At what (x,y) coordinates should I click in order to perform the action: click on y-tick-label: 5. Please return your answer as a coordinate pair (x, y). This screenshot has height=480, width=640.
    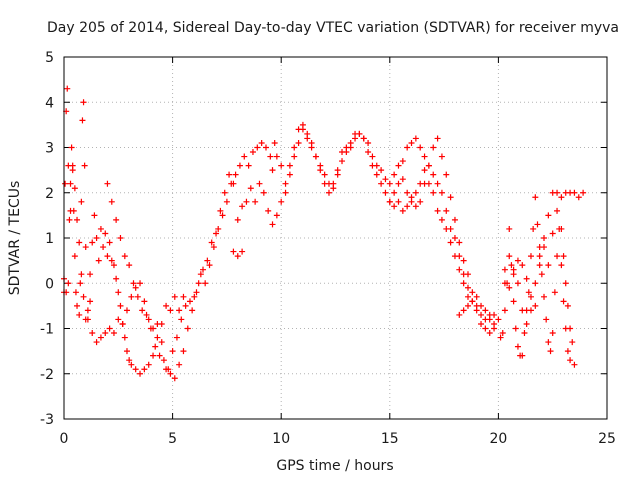
    Looking at the image, I should click on (49, 58).